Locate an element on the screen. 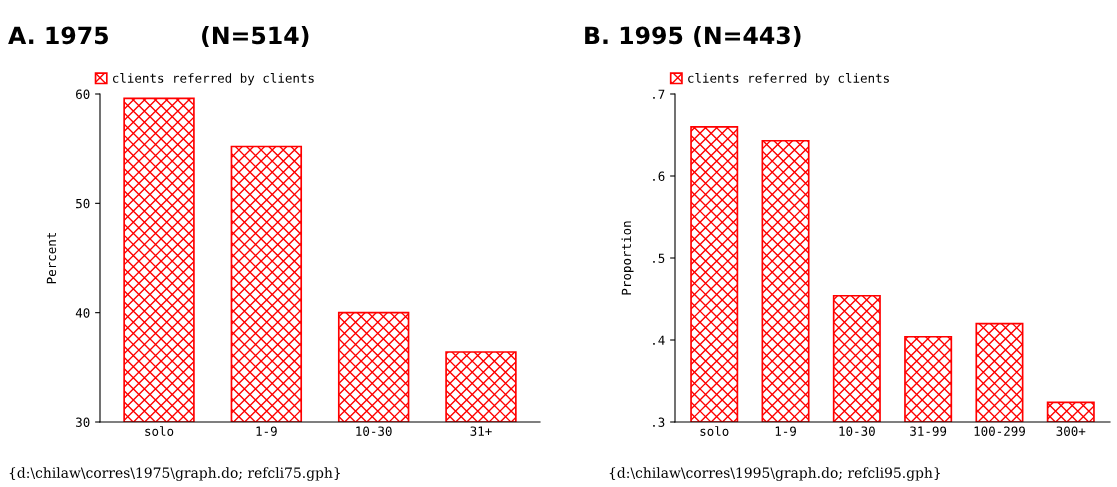 This screenshot has width=1117, height=487. chart-title: A. 1975 (N=514) is located at coordinates (158, 37).